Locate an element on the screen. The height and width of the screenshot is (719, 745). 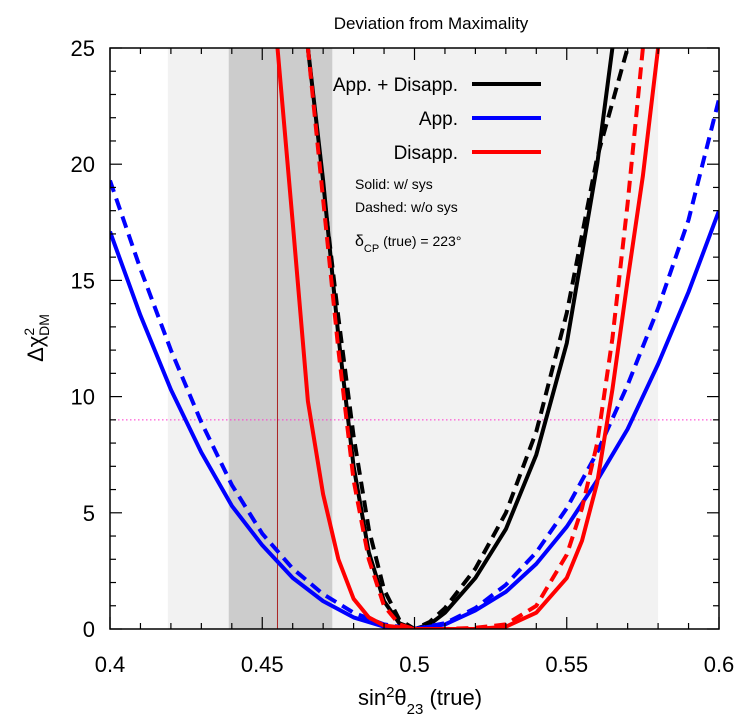
x-axis-label-sup: 2 is located at coordinates (390, 692).